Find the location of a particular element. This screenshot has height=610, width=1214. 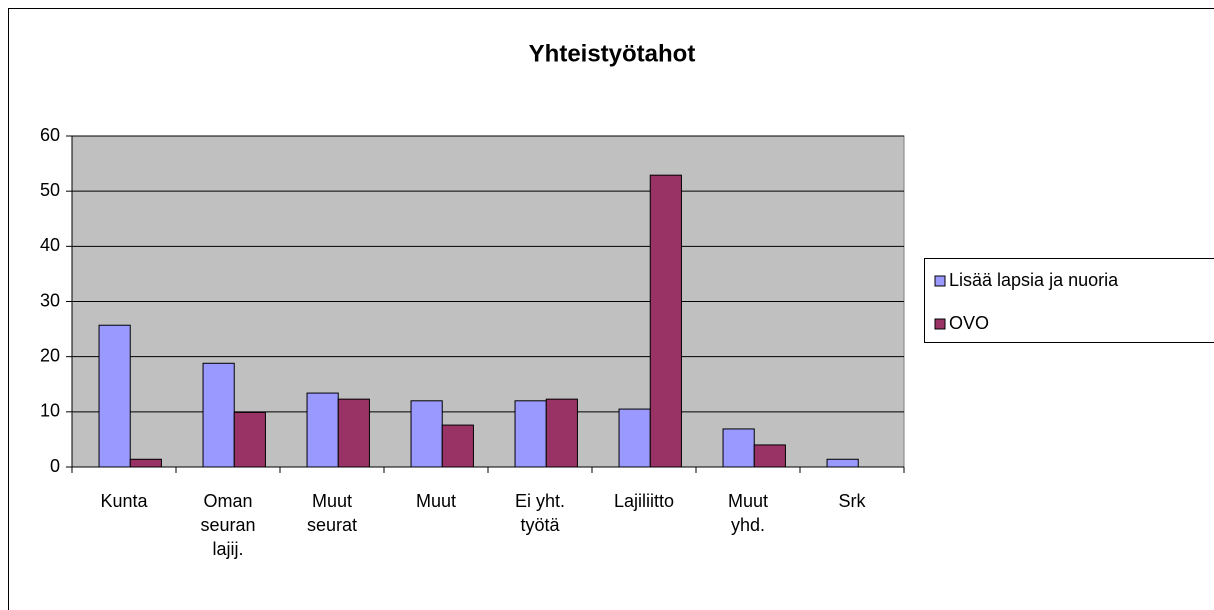

y-tick-label: 0 is located at coordinates (55, 466).